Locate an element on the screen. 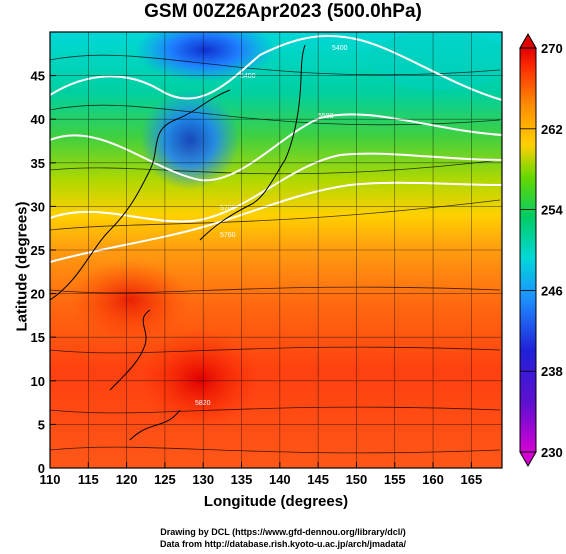 The width and height of the screenshot is (566, 554). contour-label: 5700 is located at coordinates (228, 208).